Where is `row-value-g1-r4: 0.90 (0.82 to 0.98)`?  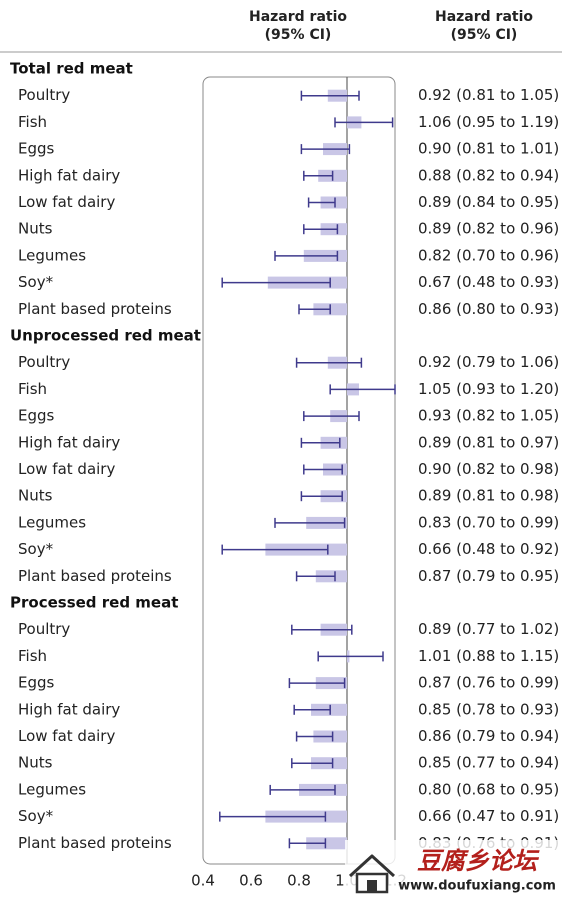
row-value-g1-r4: 0.90 (0.82 to 0.98) is located at coordinates (488, 469).